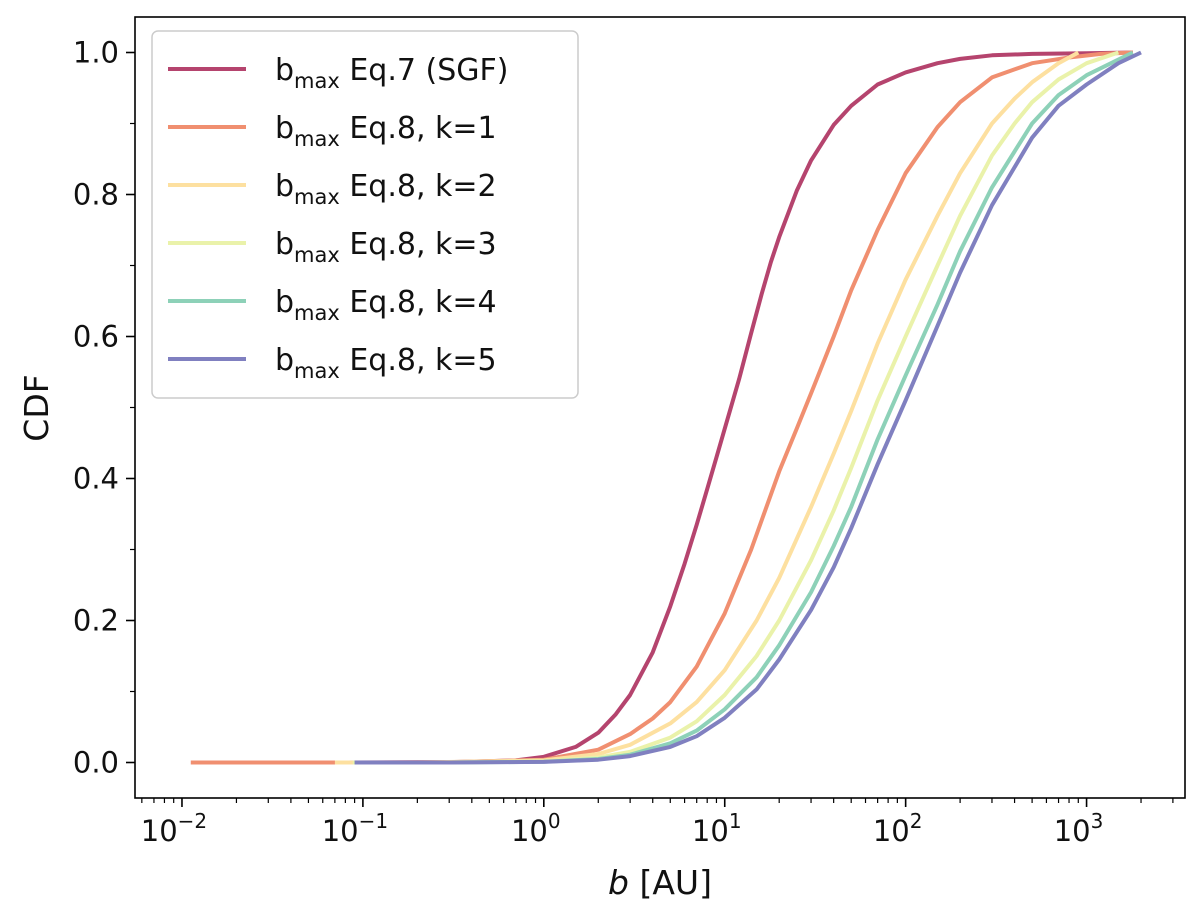  I want to click on legend-label-6: bmax Eq.8, k=5, so click(386, 363).